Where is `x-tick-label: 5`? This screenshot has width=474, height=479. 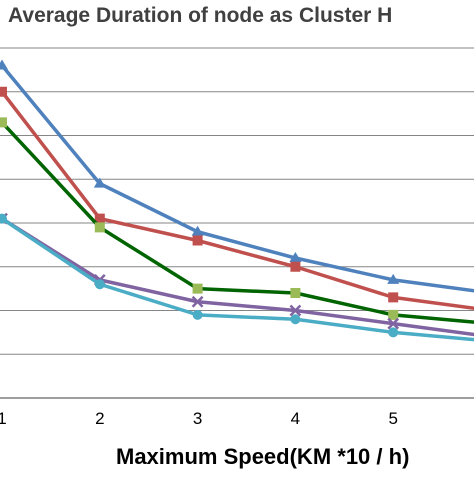 x-tick-label: 5 is located at coordinates (392, 418).